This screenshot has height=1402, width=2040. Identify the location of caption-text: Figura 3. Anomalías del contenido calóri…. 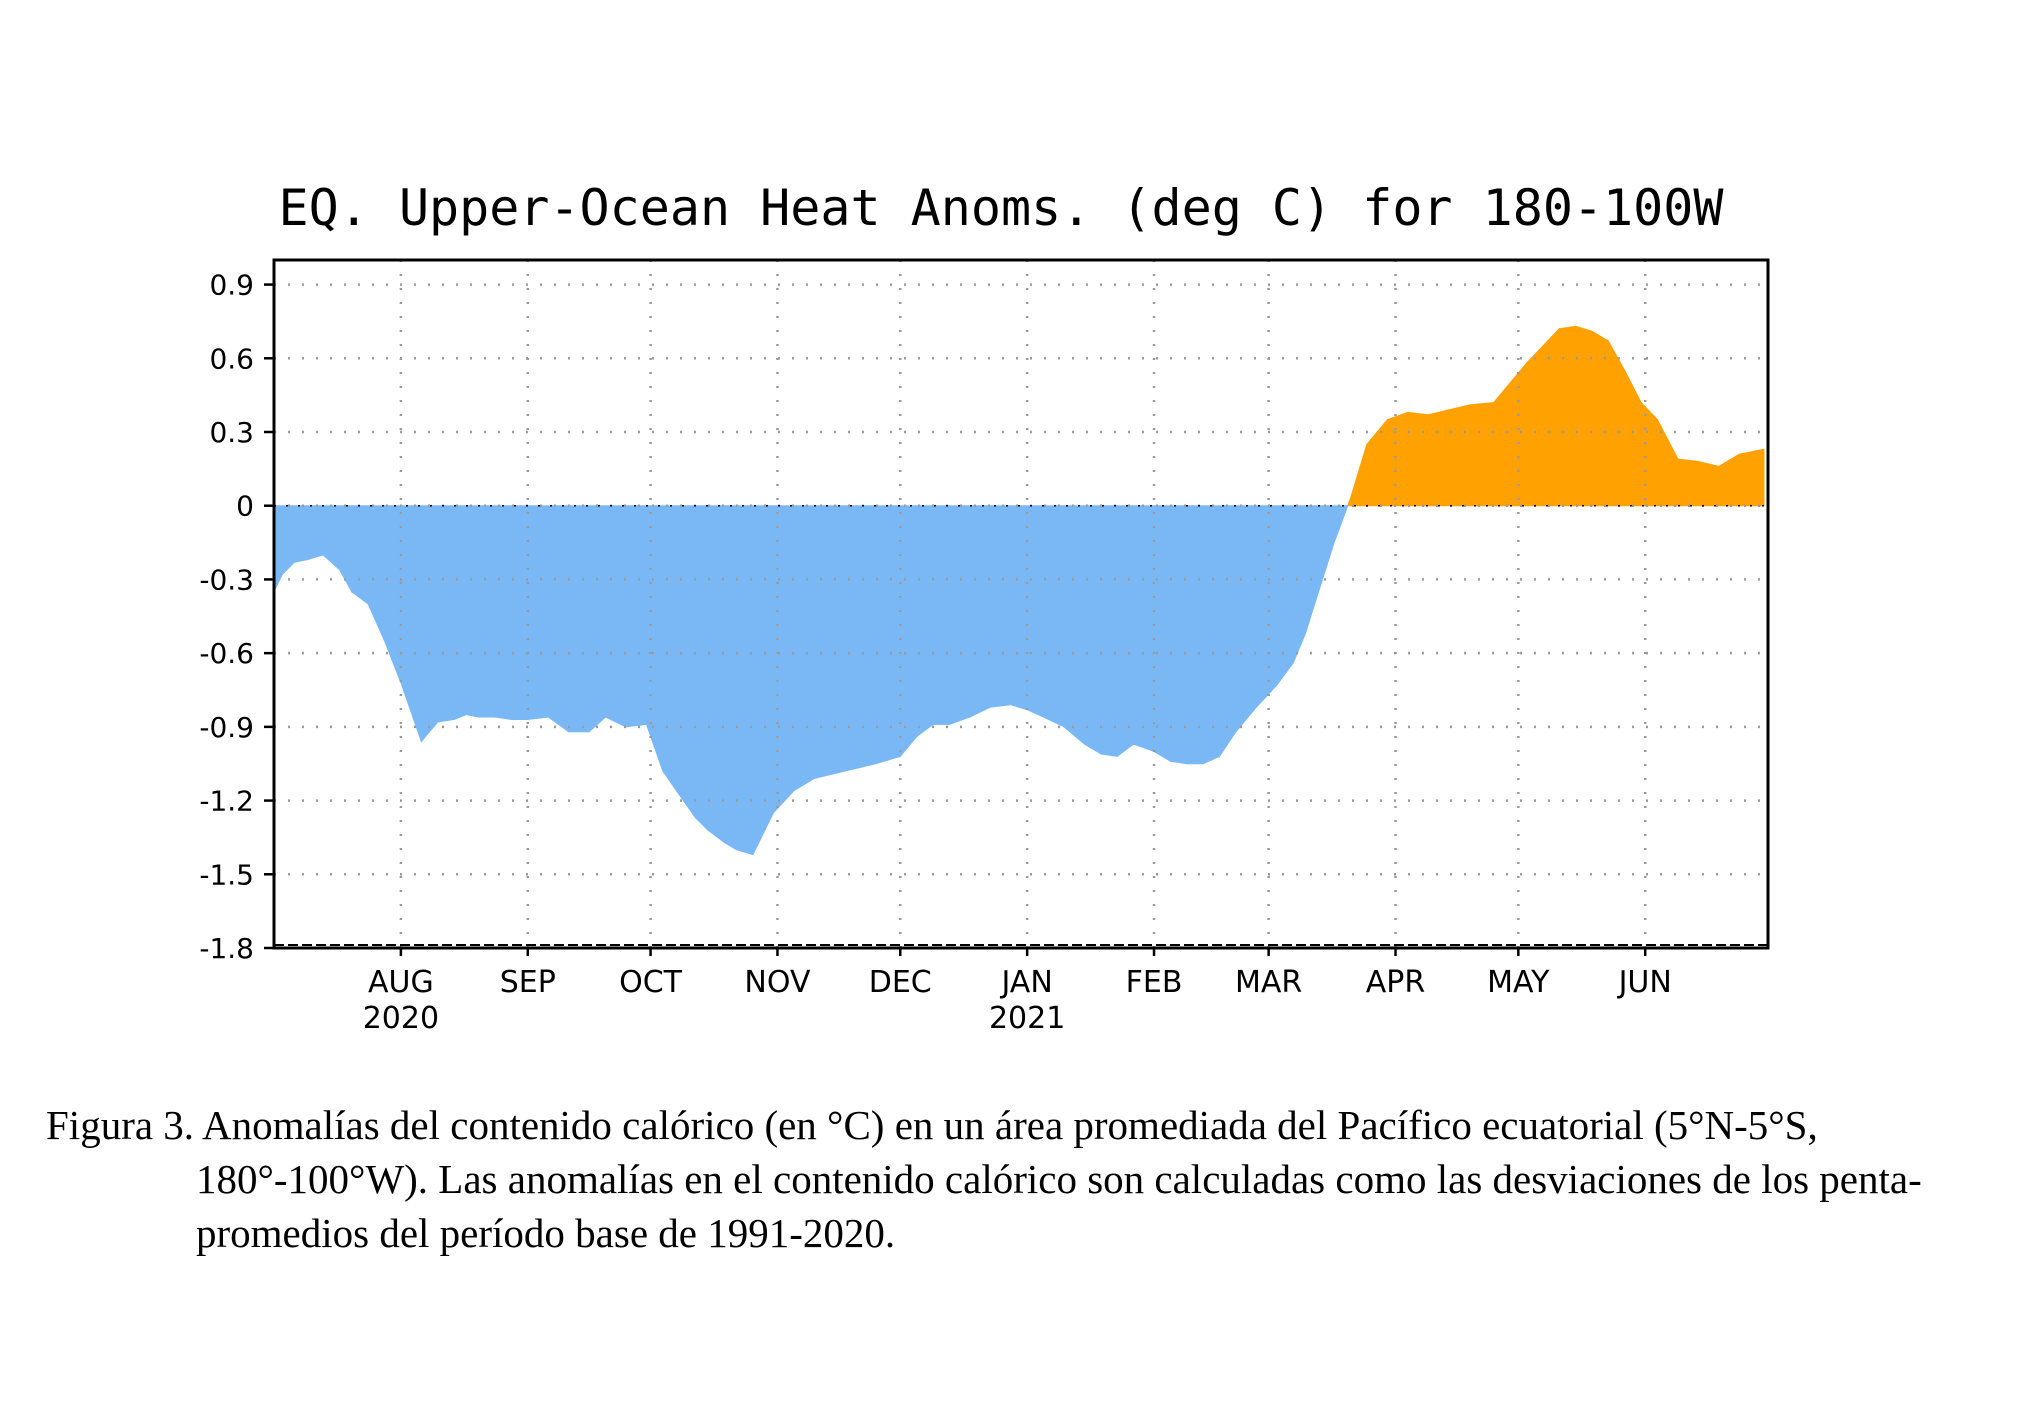
(984, 1179).